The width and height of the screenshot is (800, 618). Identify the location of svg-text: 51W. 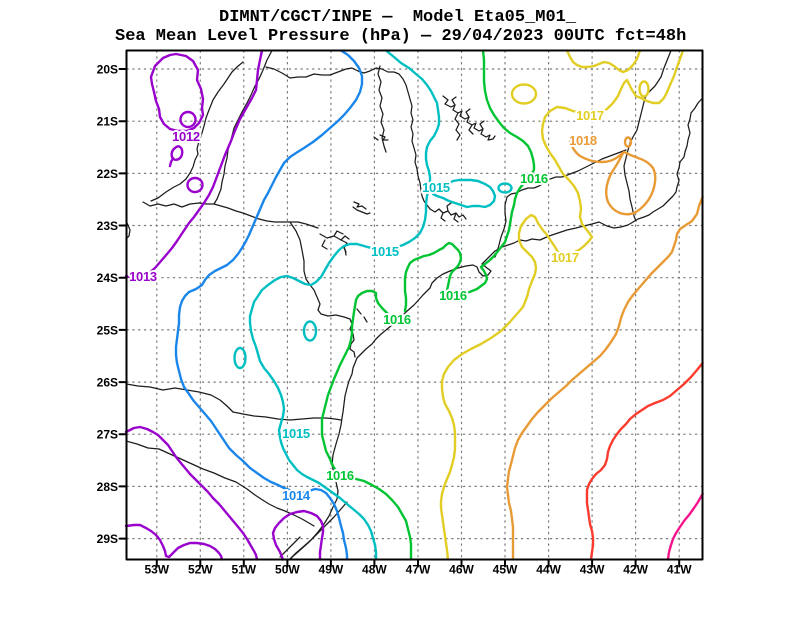
(243, 570).